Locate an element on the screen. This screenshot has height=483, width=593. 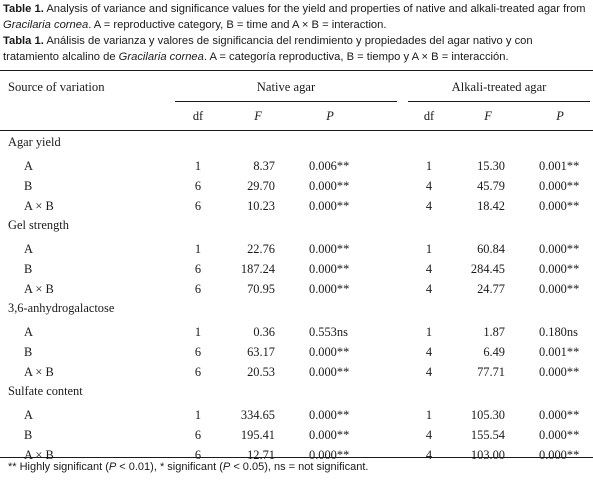
native-f-cell: 187.24 is located at coordinates (257, 269).